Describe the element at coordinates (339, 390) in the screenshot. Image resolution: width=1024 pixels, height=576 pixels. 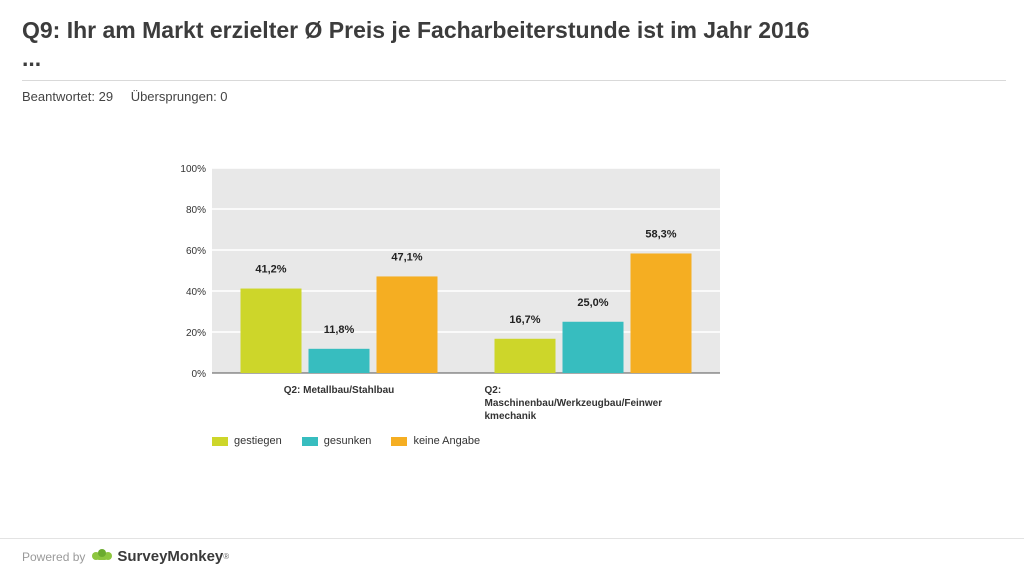
I see `x-category-label: Q2: Metallbau/Stahlbau` at that location.